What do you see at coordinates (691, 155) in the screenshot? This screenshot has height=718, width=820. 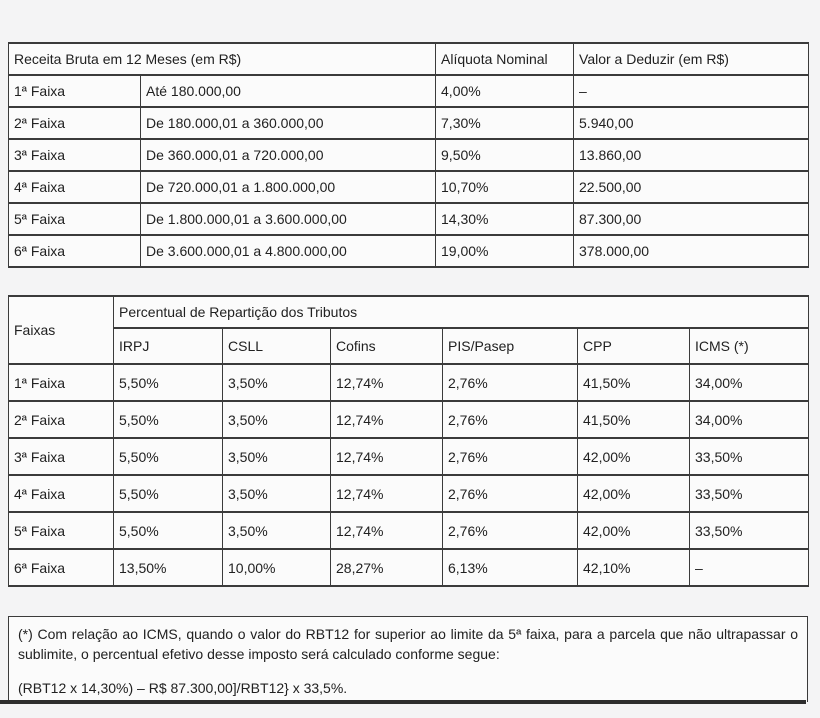 I see `deduzir-cell: 13.860,00` at bounding box center [691, 155].